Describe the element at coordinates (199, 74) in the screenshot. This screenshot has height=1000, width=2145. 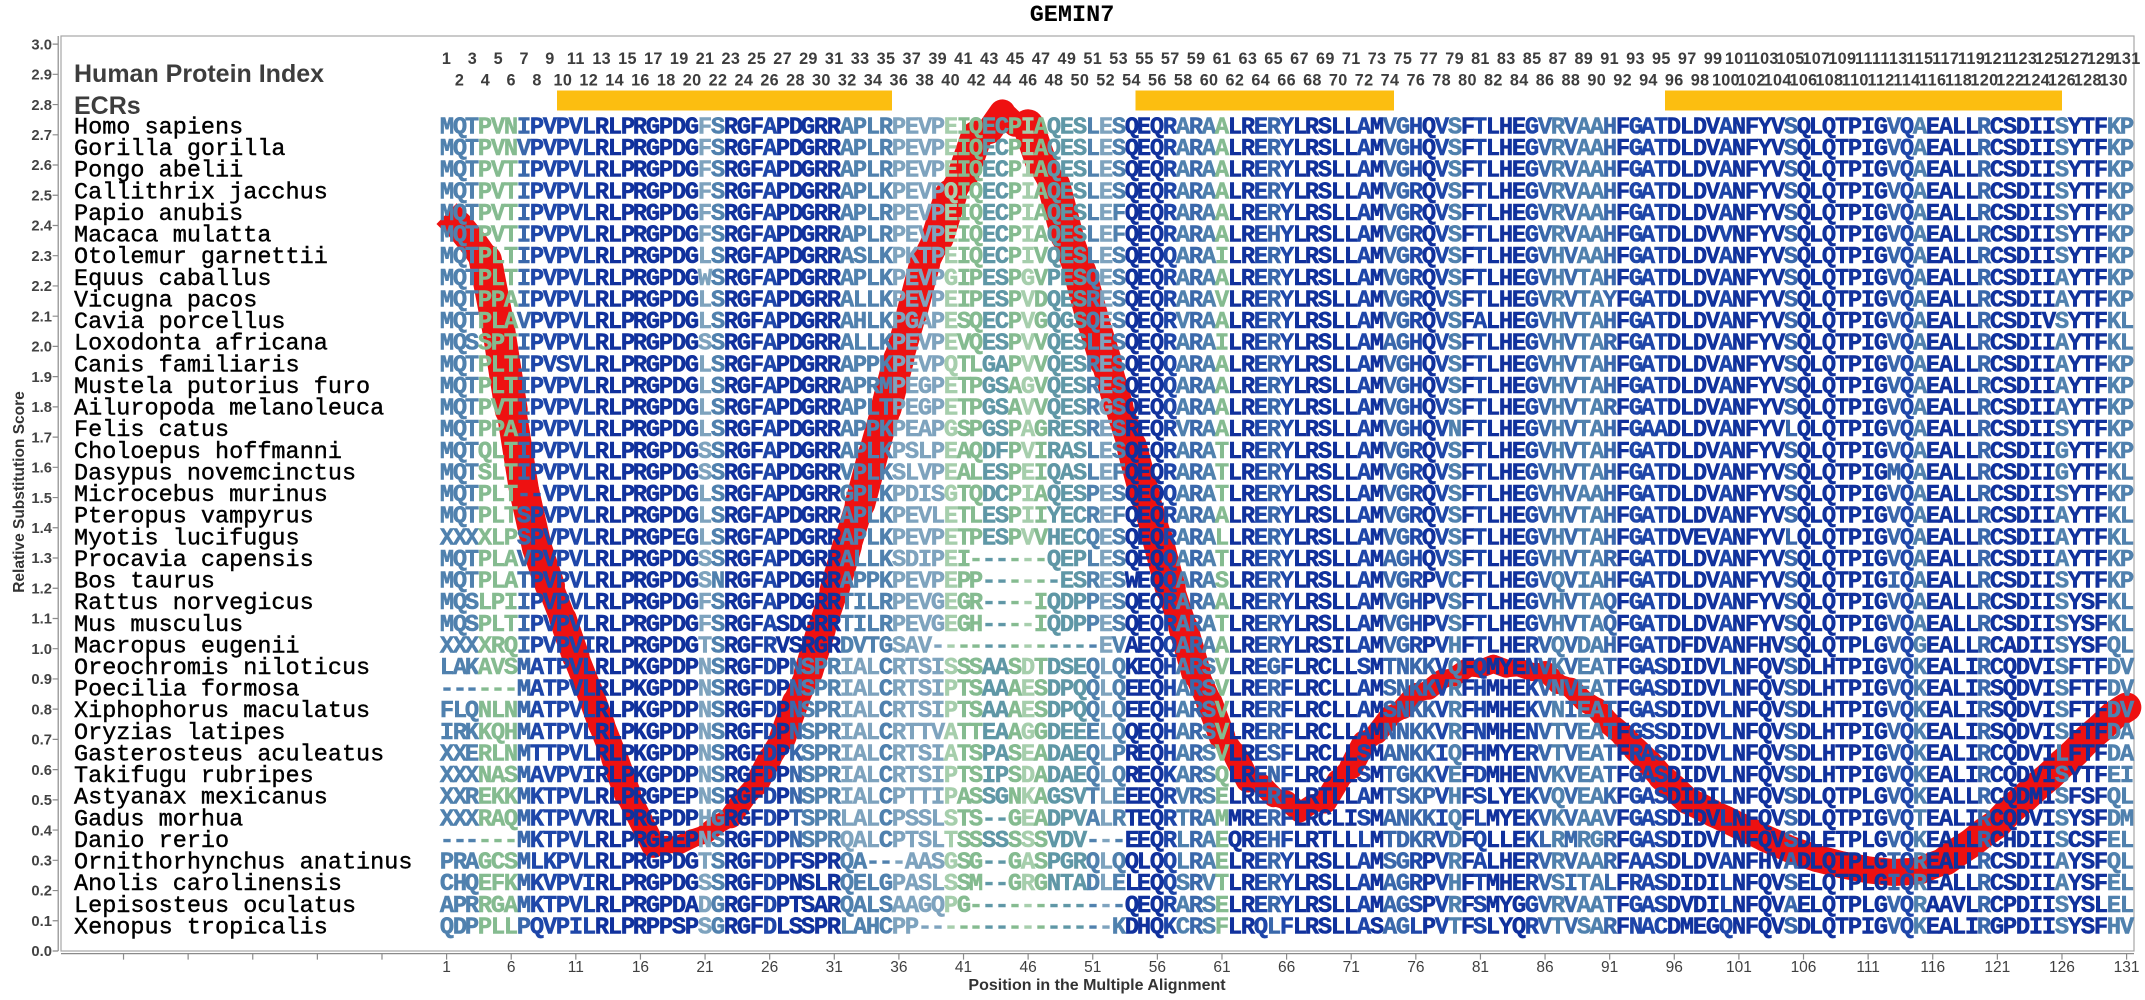
I see `svg-text: Human Protein Index` at that location.